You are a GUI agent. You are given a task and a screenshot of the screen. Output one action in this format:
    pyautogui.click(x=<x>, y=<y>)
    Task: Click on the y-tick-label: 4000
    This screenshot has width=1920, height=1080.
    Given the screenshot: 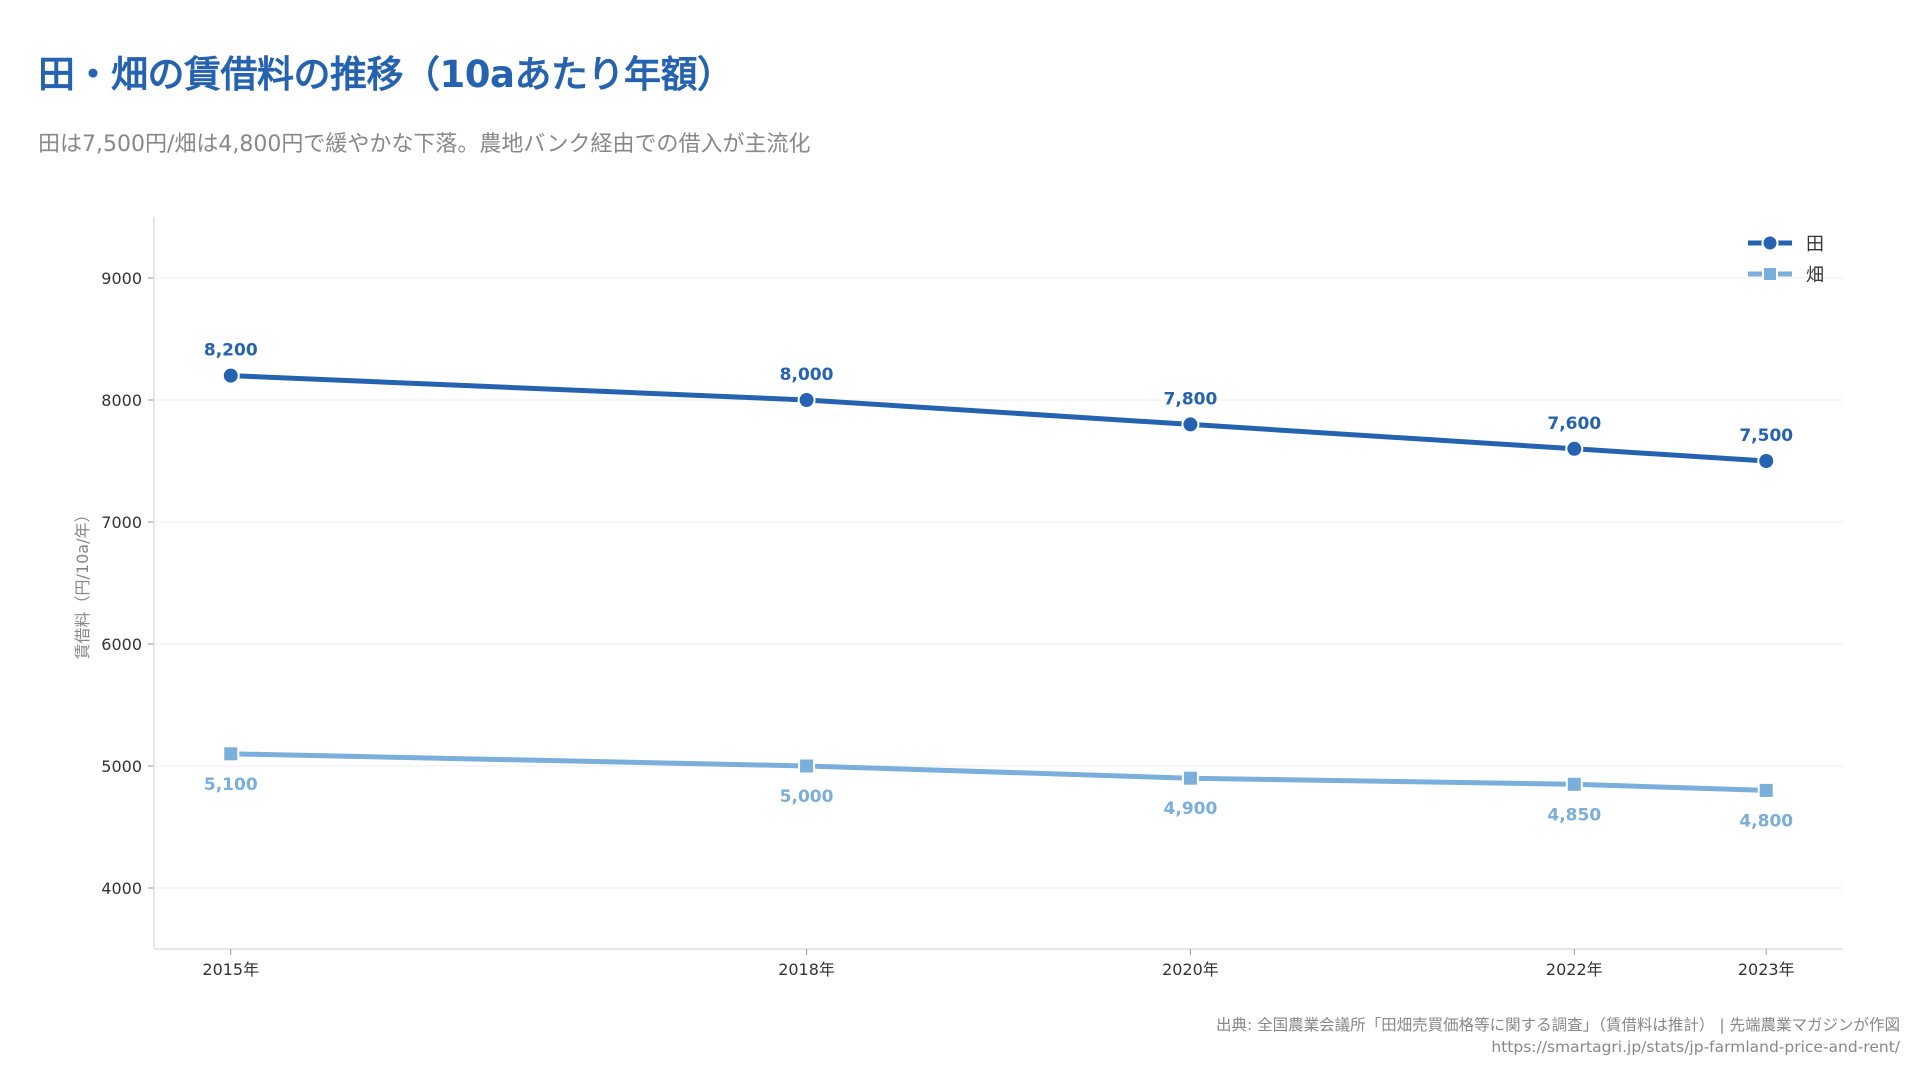 What is the action you would take?
    pyautogui.click(x=121, y=888)
    